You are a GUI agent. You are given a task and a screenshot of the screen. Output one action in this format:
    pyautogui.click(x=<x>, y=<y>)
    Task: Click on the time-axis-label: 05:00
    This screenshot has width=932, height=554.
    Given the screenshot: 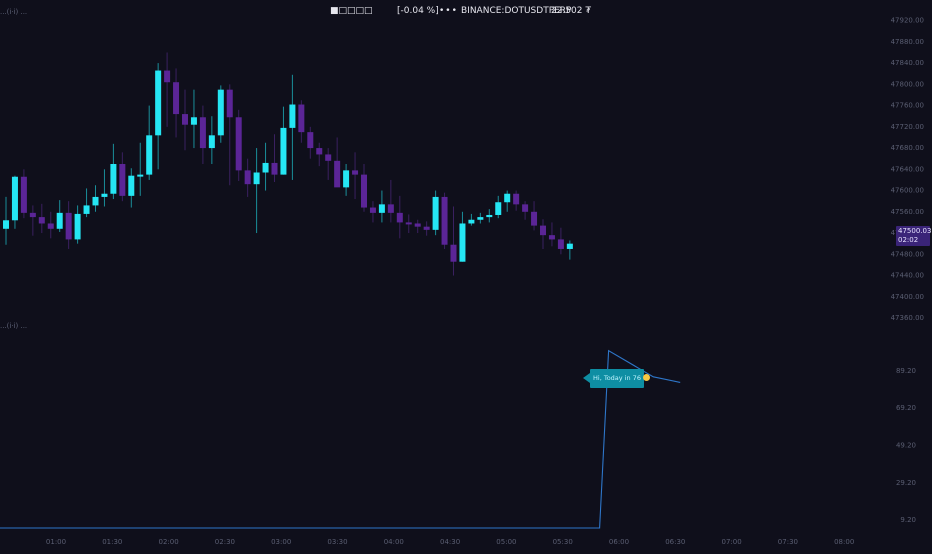 What is the action you would take?
    pyautogui.click(x=506, y=542)
    